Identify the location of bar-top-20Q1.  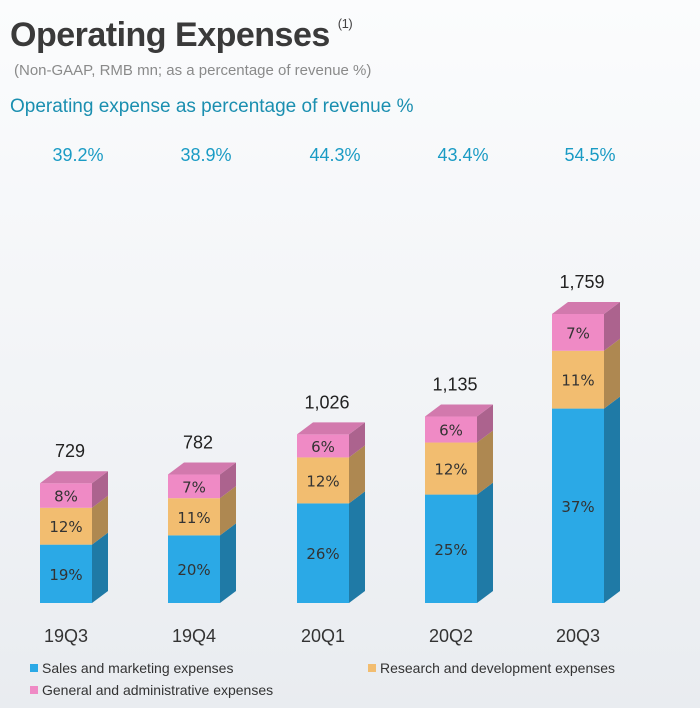
(331, 428).